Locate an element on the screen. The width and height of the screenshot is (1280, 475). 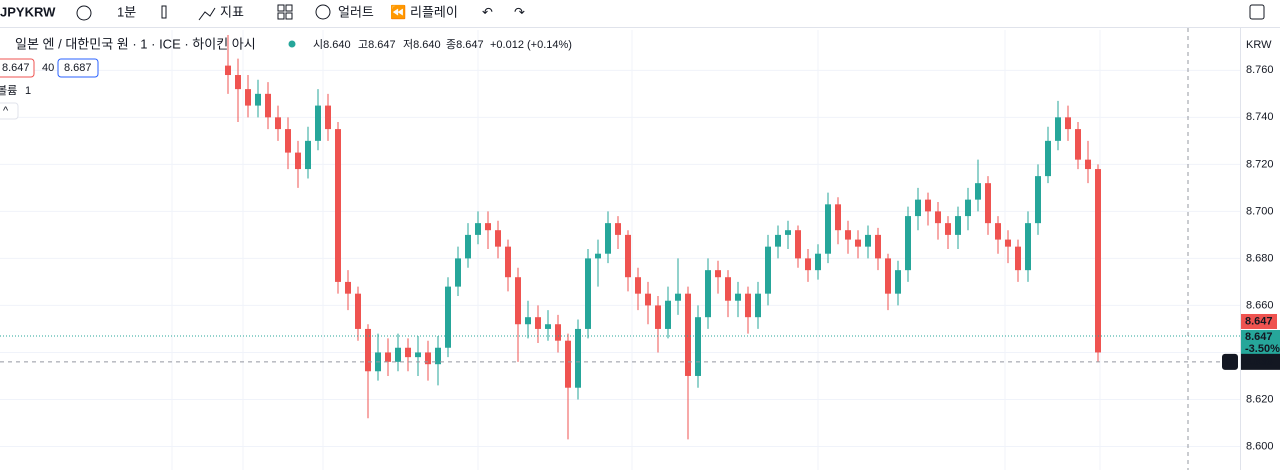
buy-button is located at coordinates (78, 68).